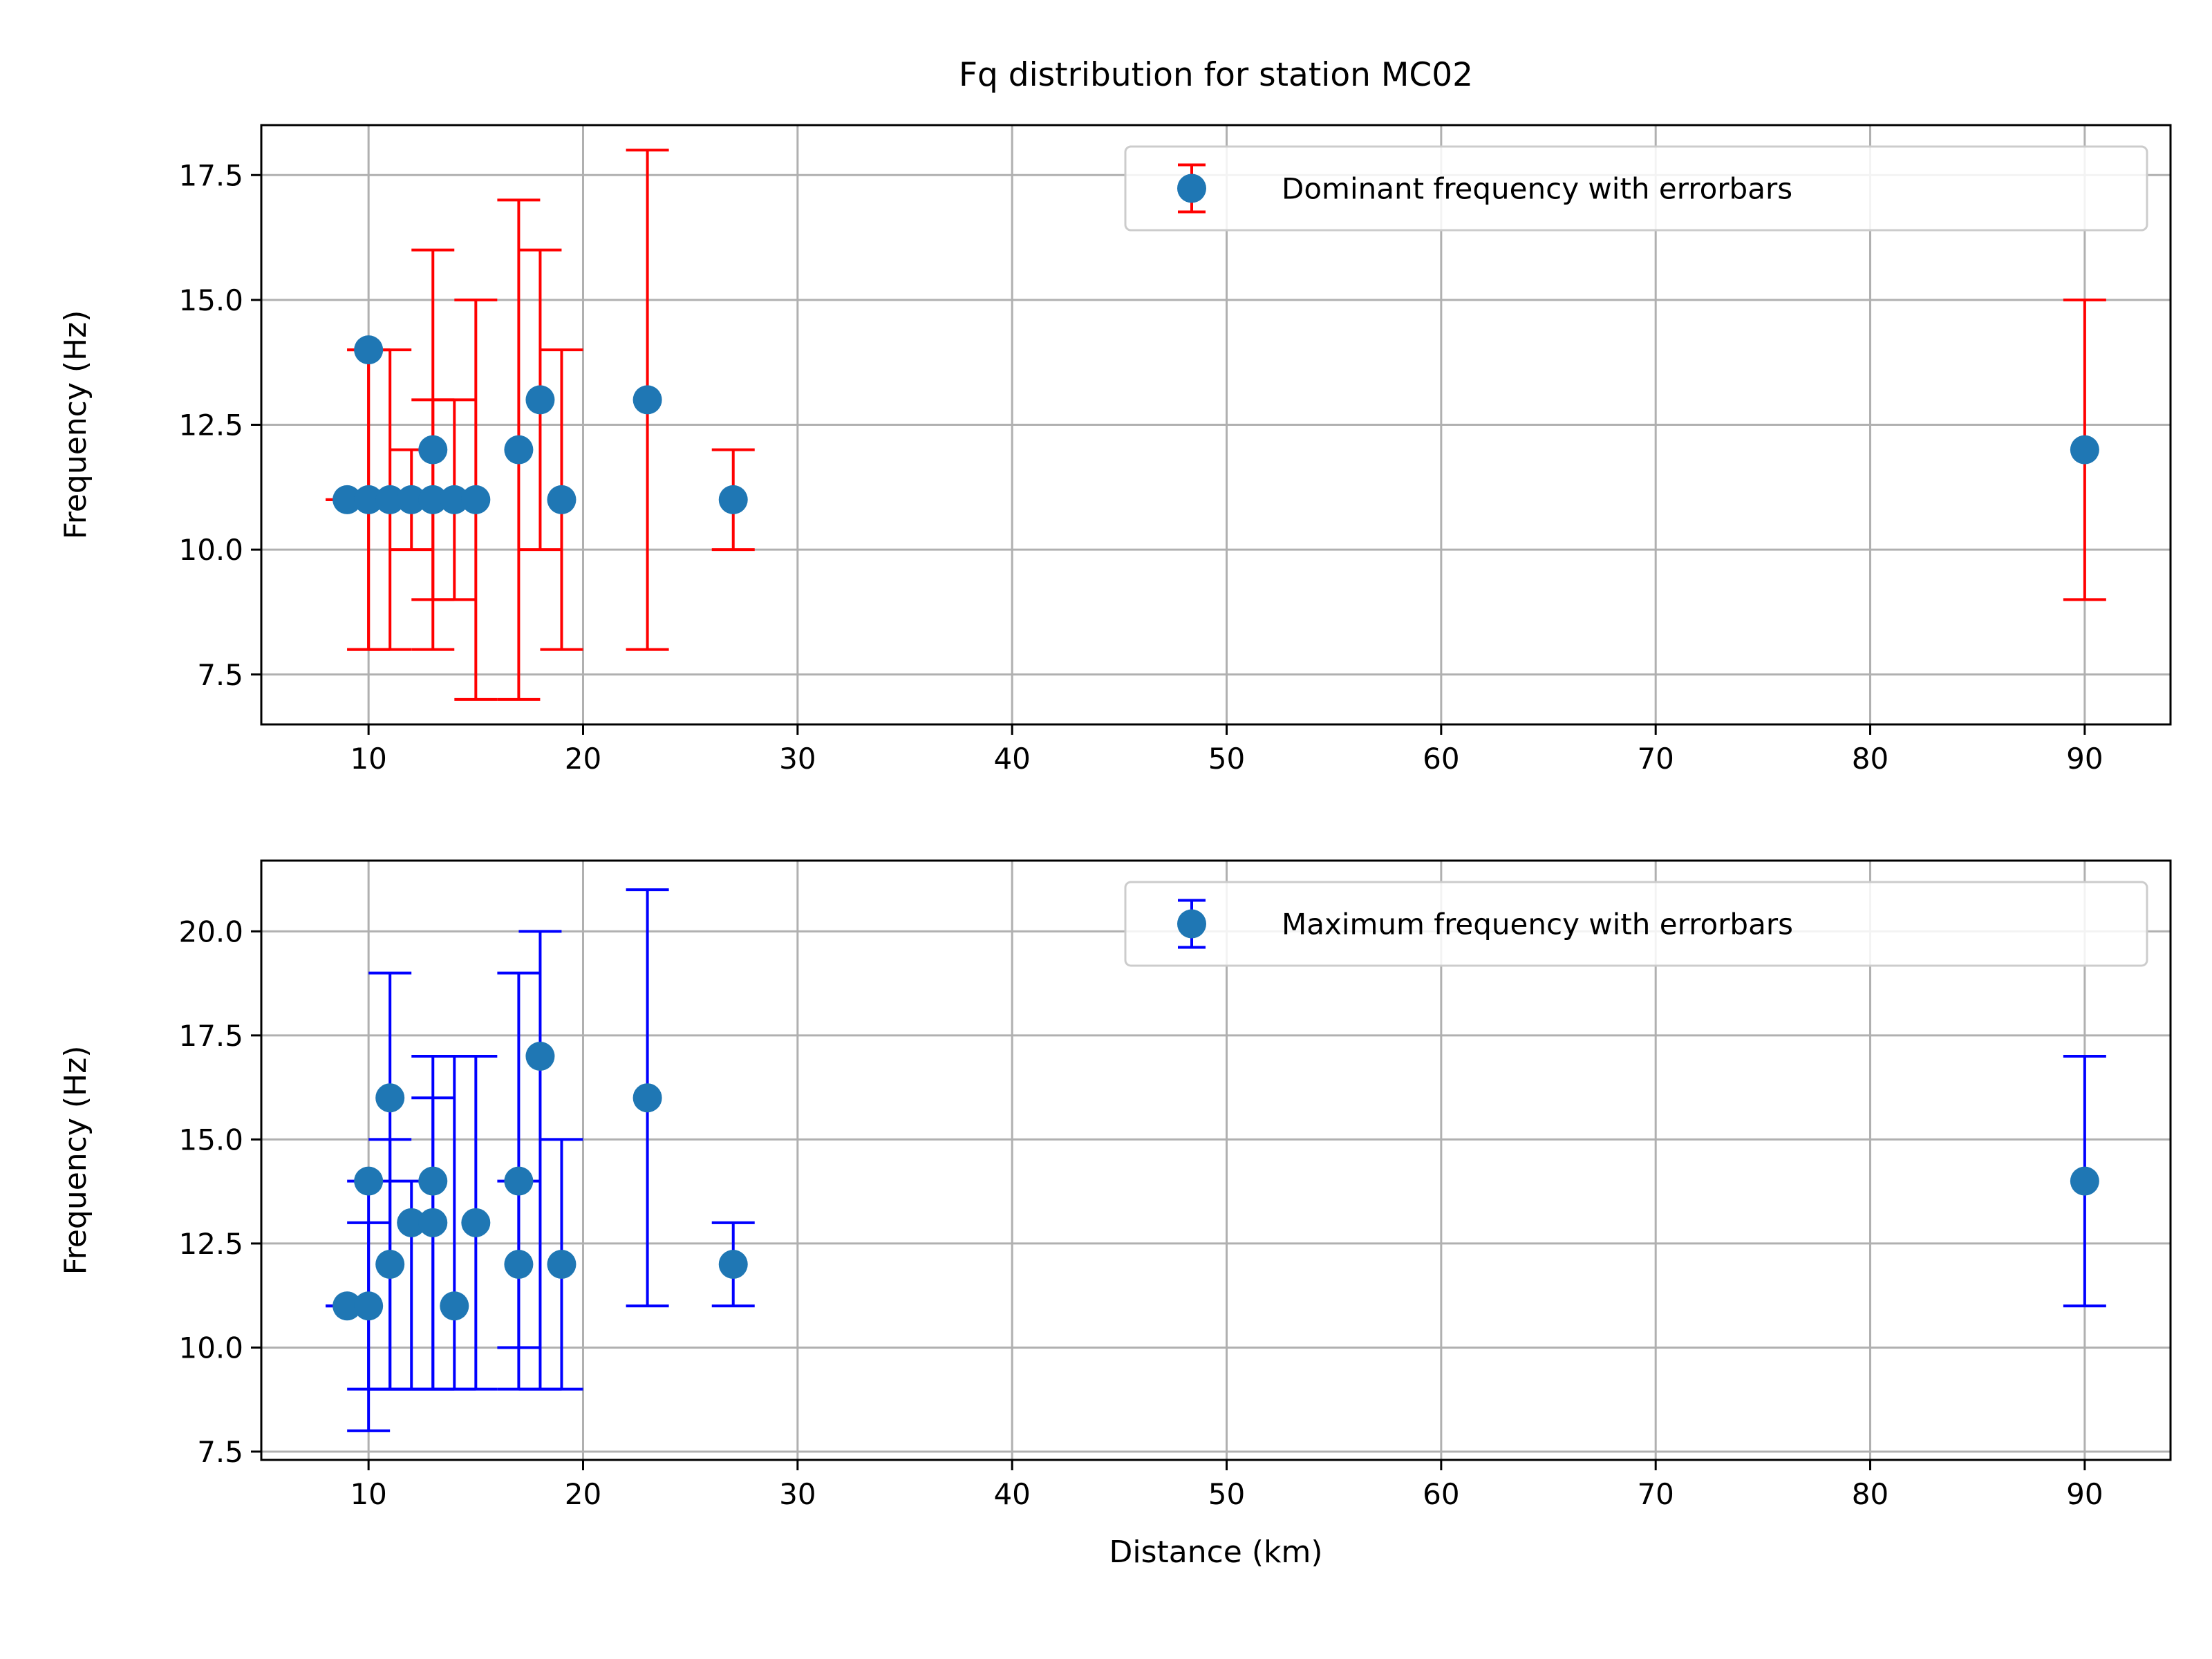  I want to click on y-tick-label: 20.0, so click(211, 931).